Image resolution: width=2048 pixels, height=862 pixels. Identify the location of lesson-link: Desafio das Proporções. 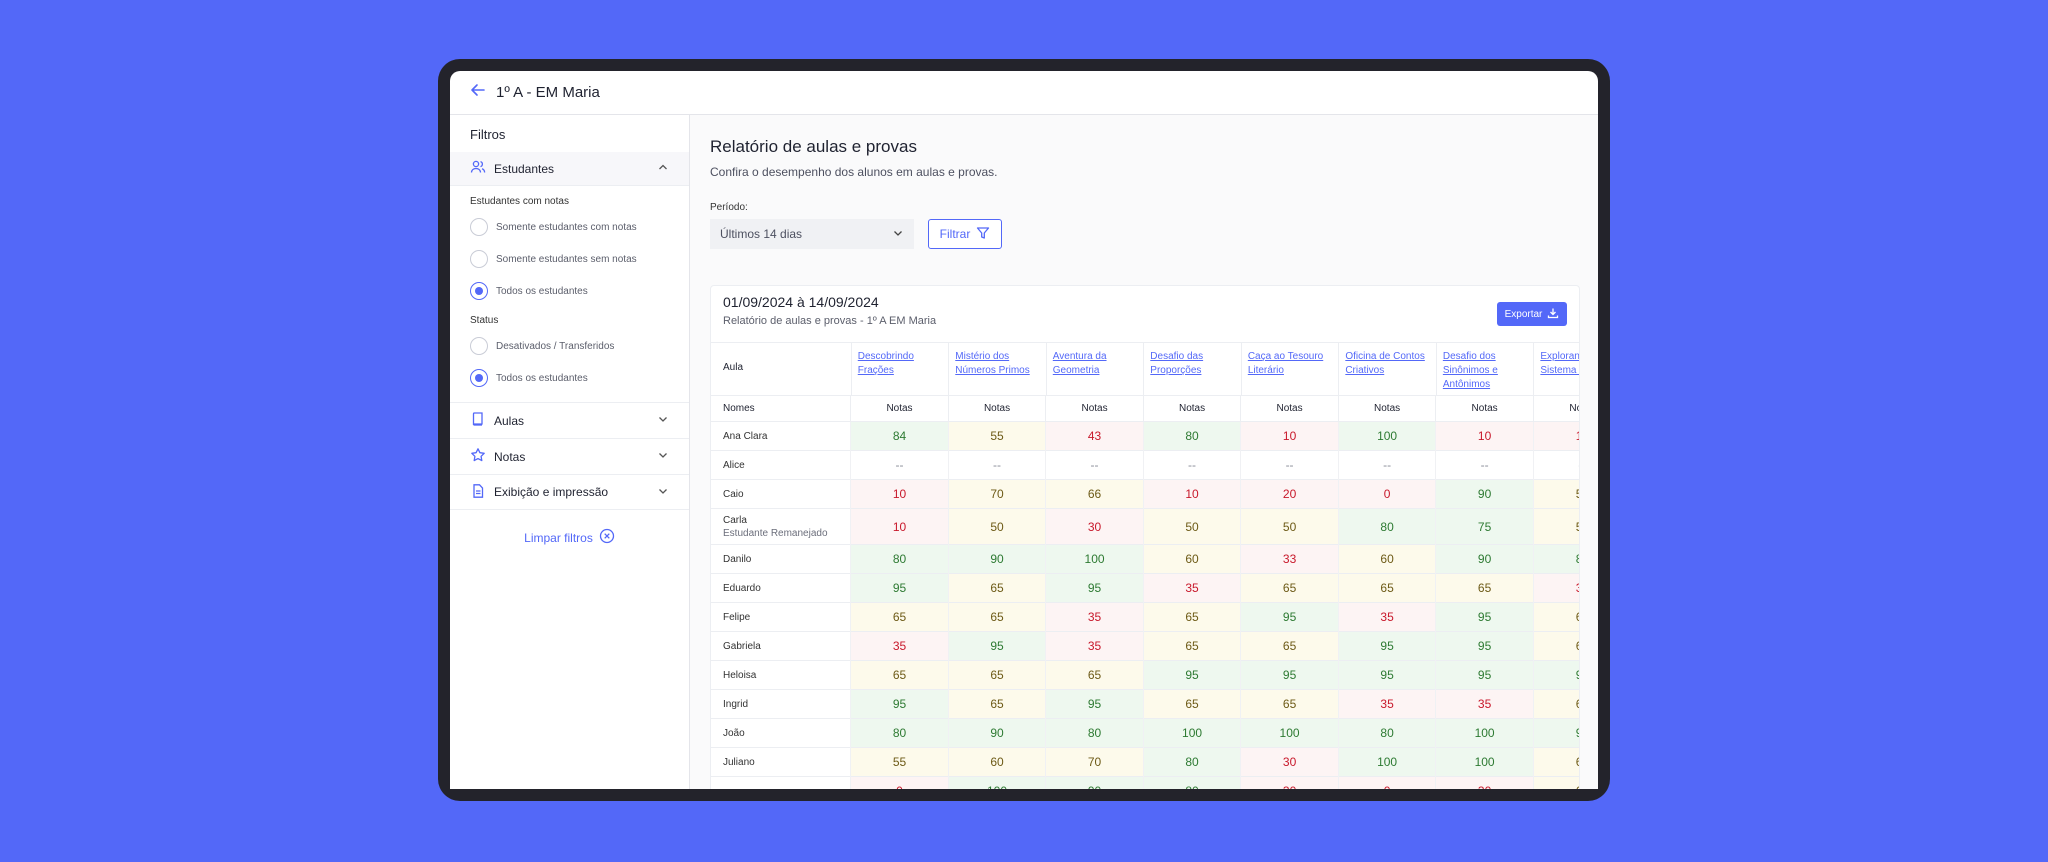
(1192, 369).